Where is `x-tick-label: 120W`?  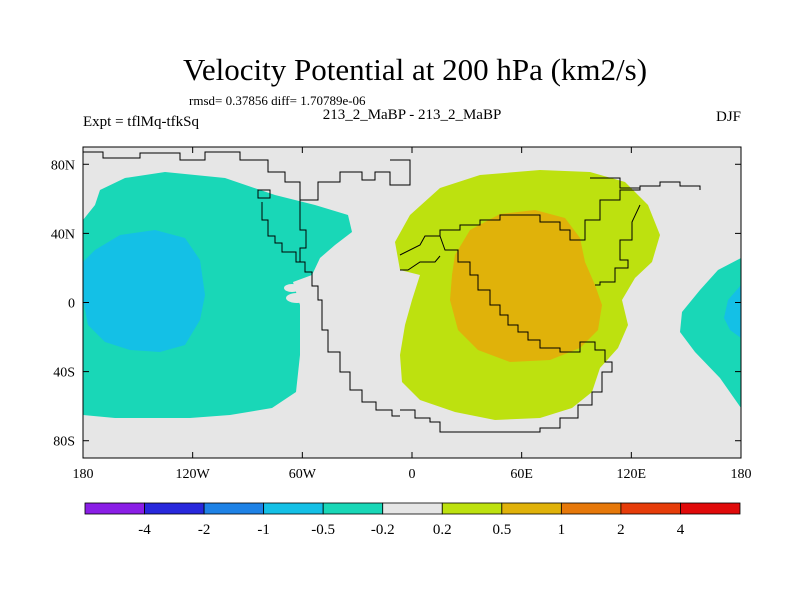
x-tick-label: 120W is located at coordinates (193, 474).